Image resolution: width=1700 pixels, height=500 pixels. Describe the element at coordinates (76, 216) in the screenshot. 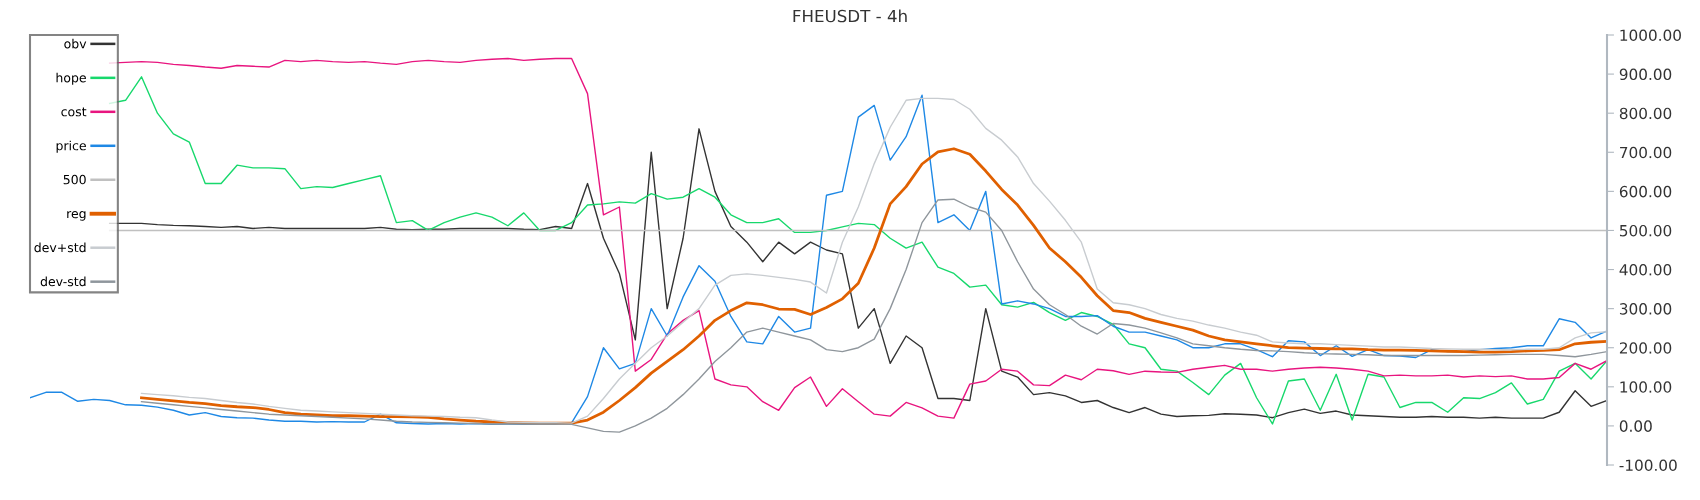

I see `legend-label: reg` at that location.